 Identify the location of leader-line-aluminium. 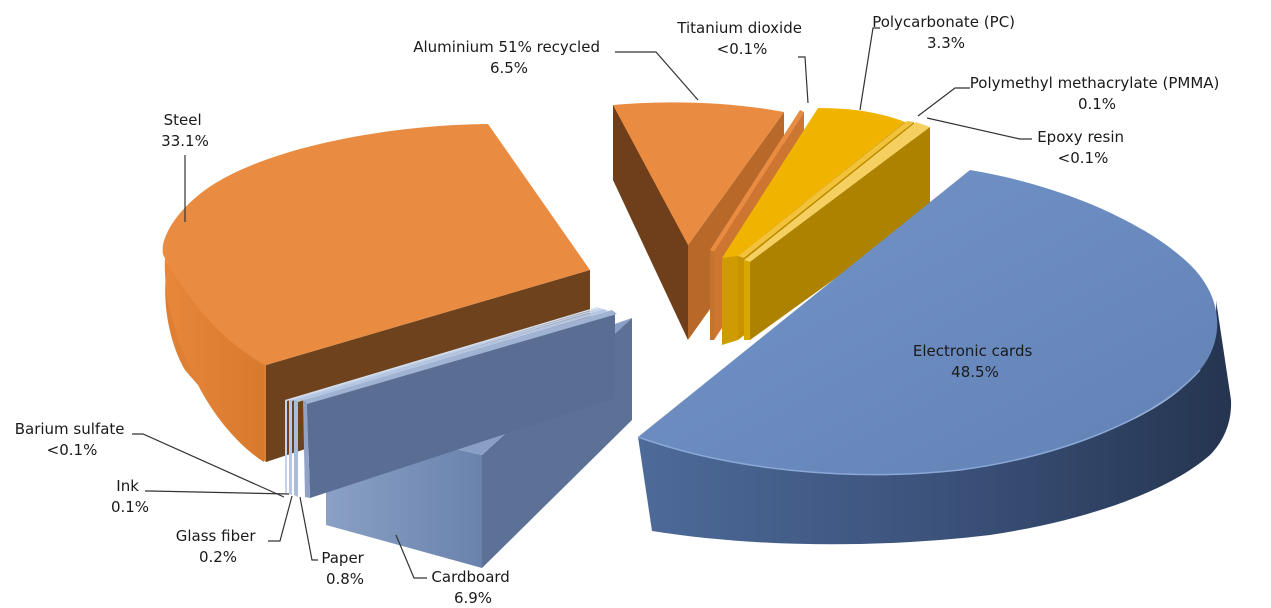
(657, 76).